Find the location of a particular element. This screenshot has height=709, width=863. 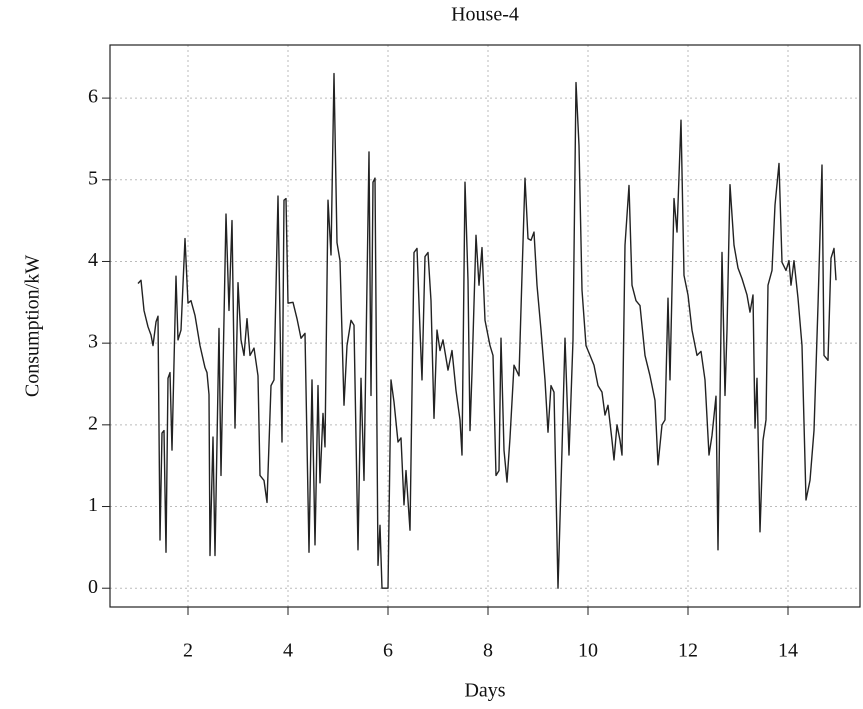

chart-title: House-4 is located at coordinates (485, 15).